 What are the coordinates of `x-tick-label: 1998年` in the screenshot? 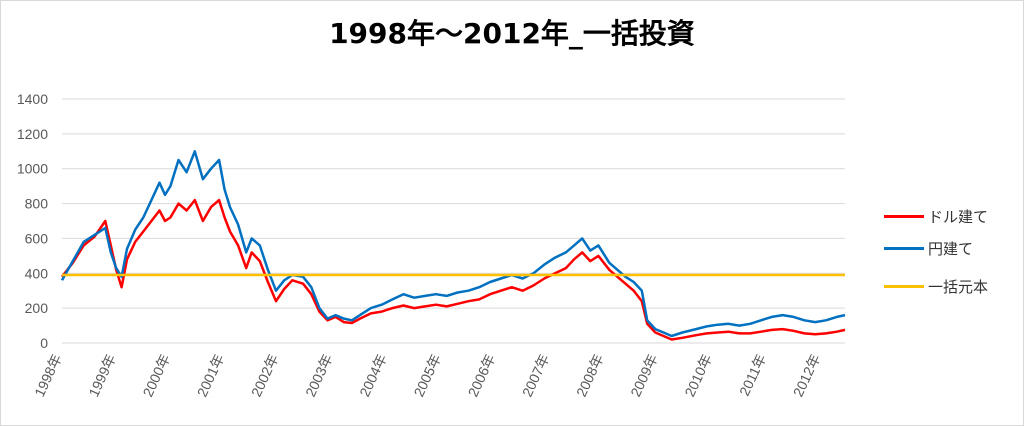 It's located at (48, 376).